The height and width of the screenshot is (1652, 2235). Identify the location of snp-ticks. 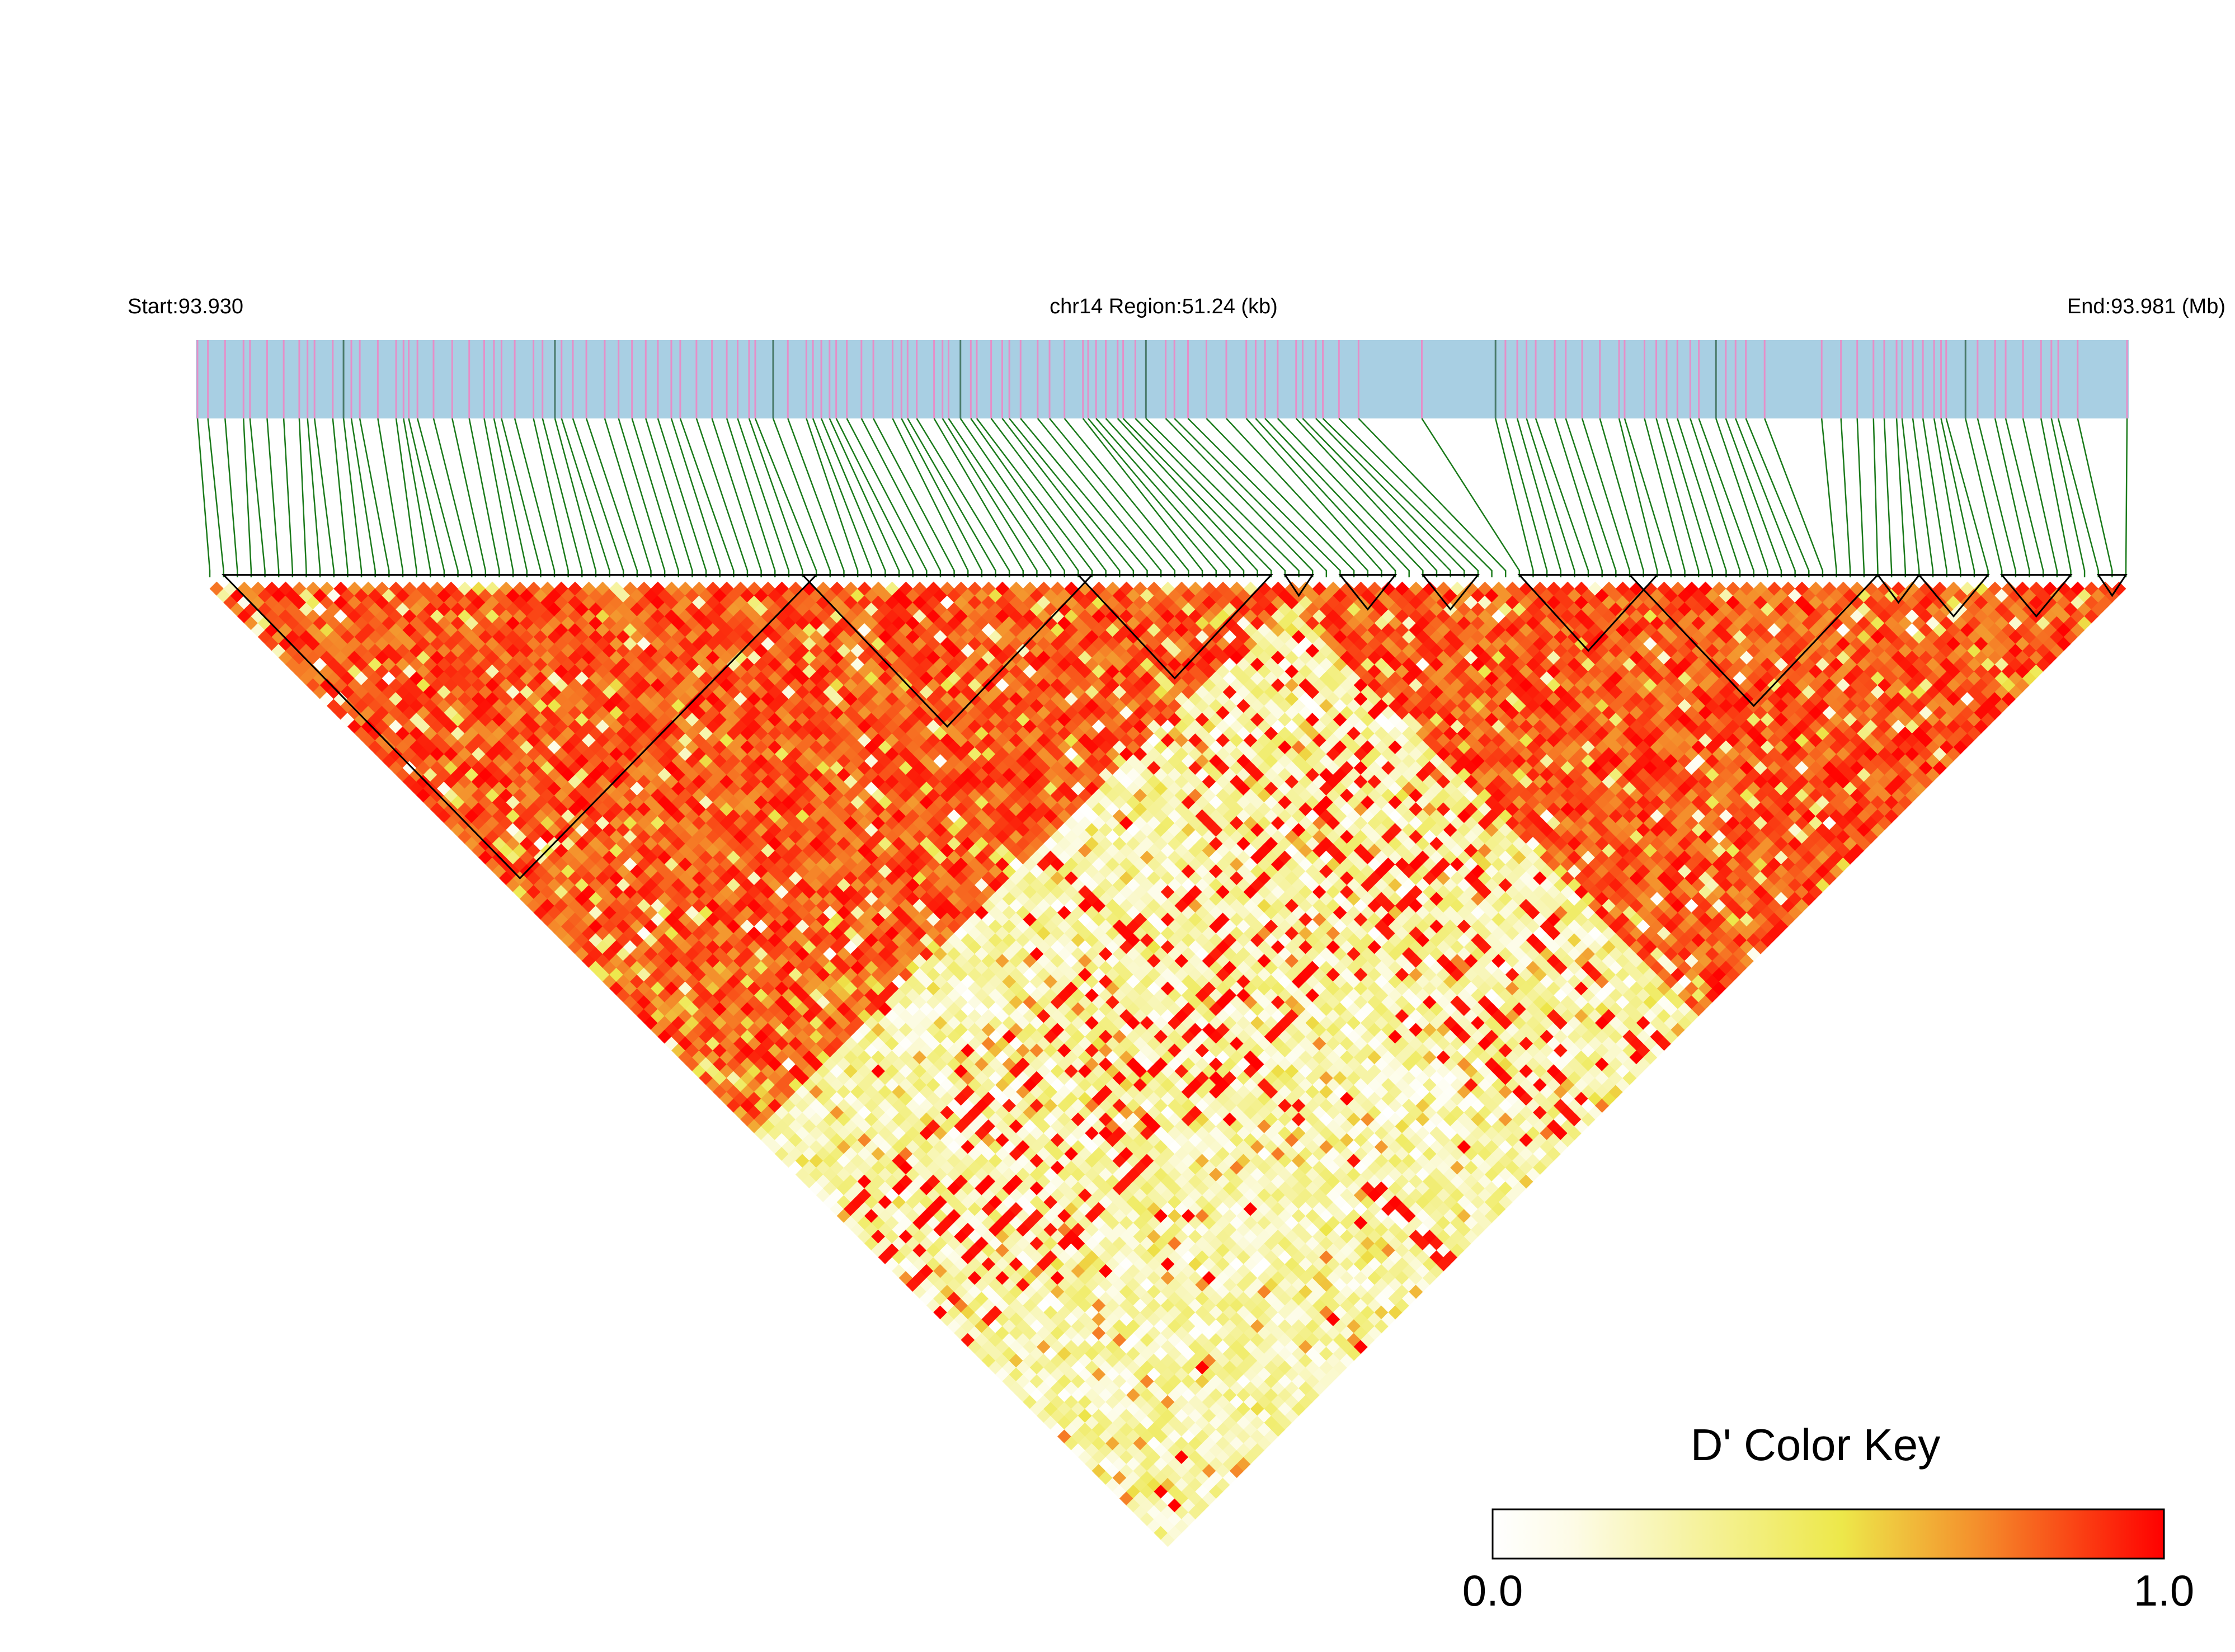
(1162, 379).